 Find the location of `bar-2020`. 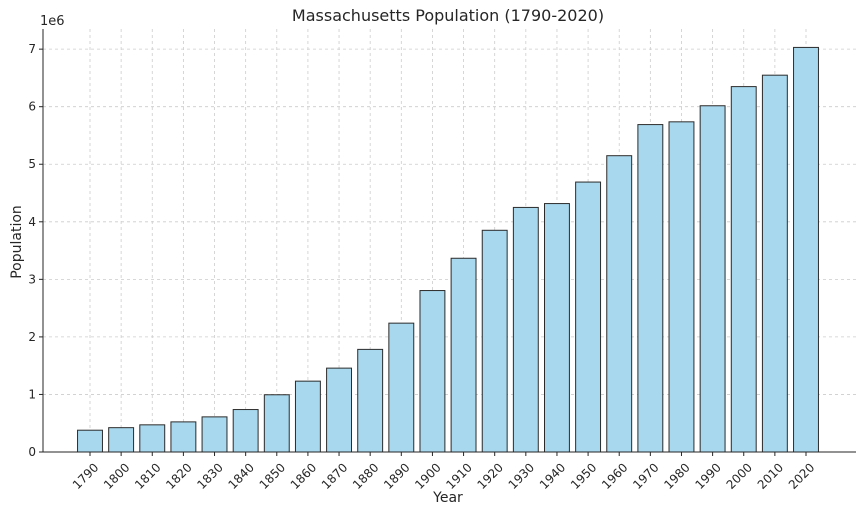

bar-2020 is located at coordinates (806, 249).